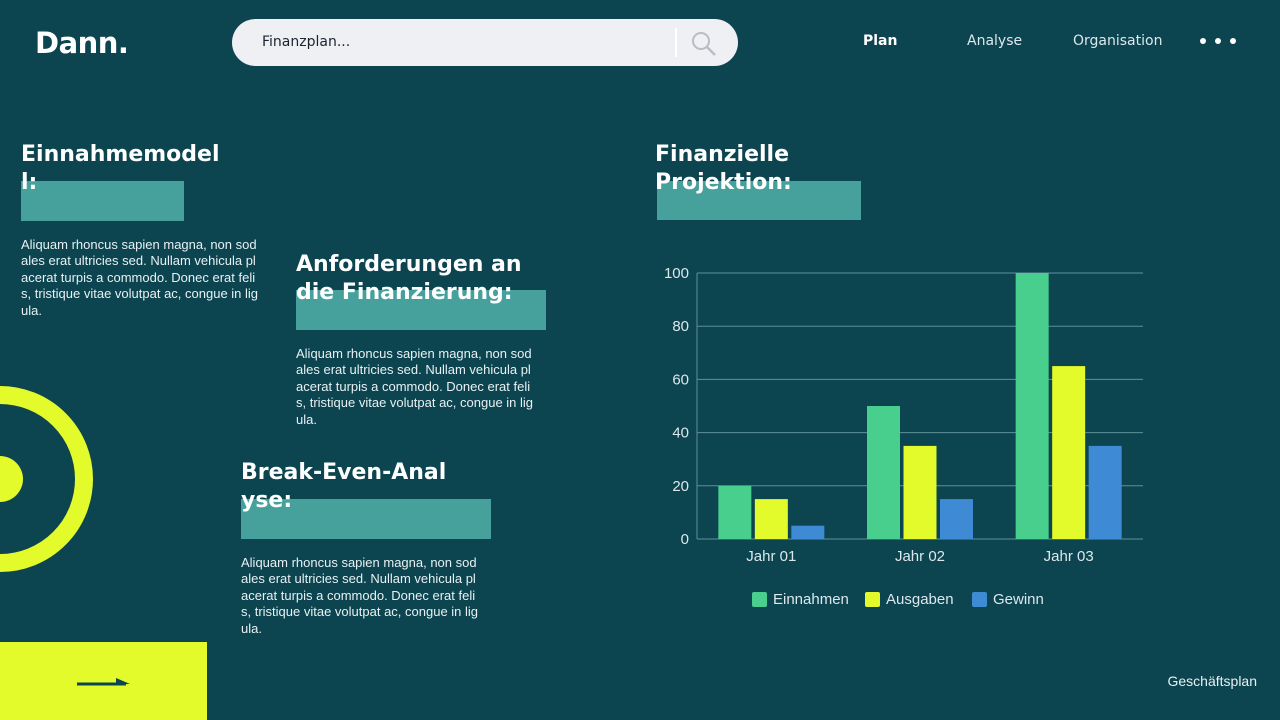 The height and width of the screenshot is (720, 1280). I want to click on y-tick-label: 40, so click(680, 433).